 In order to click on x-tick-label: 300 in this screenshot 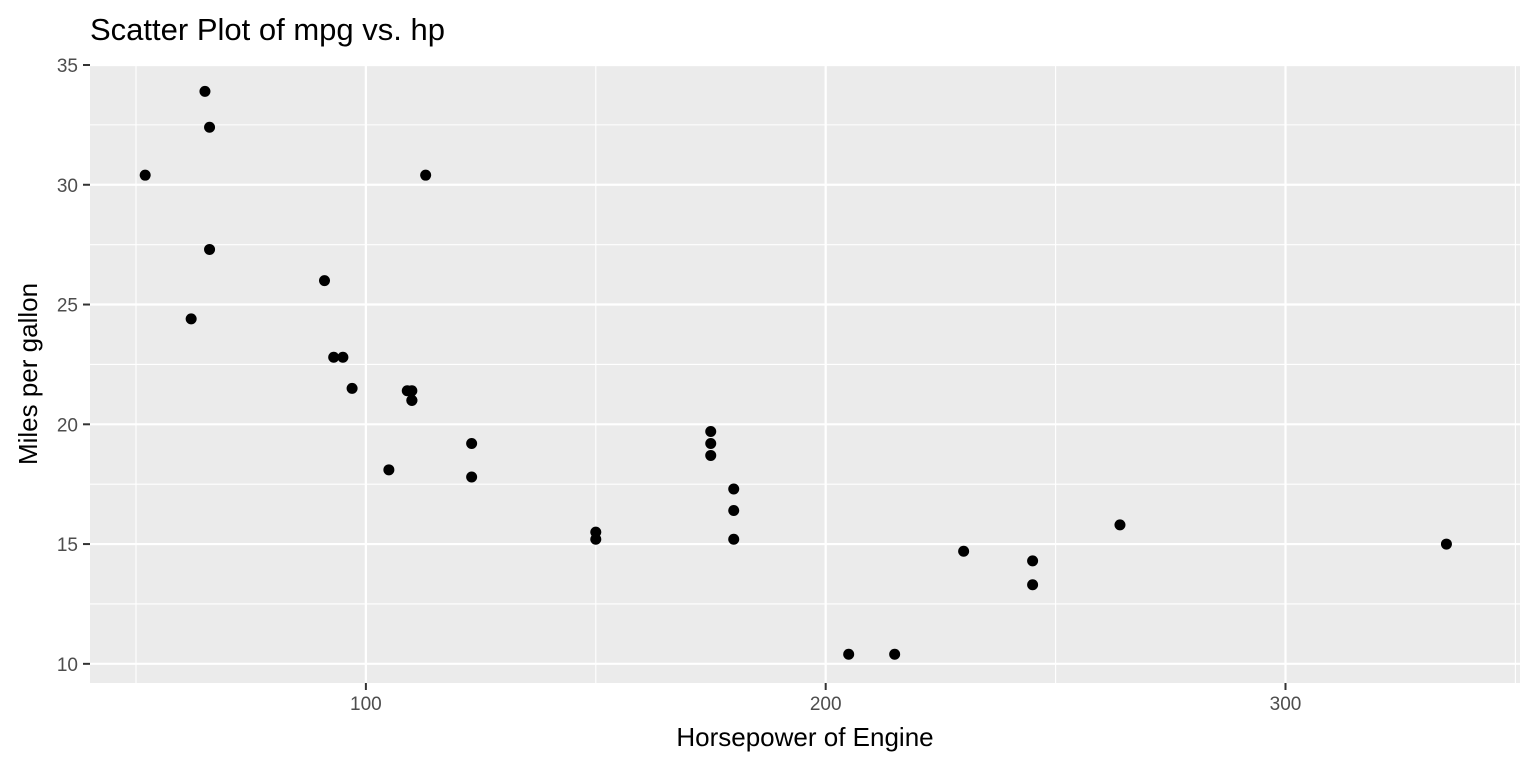, I will do `click(1286, 704)`.